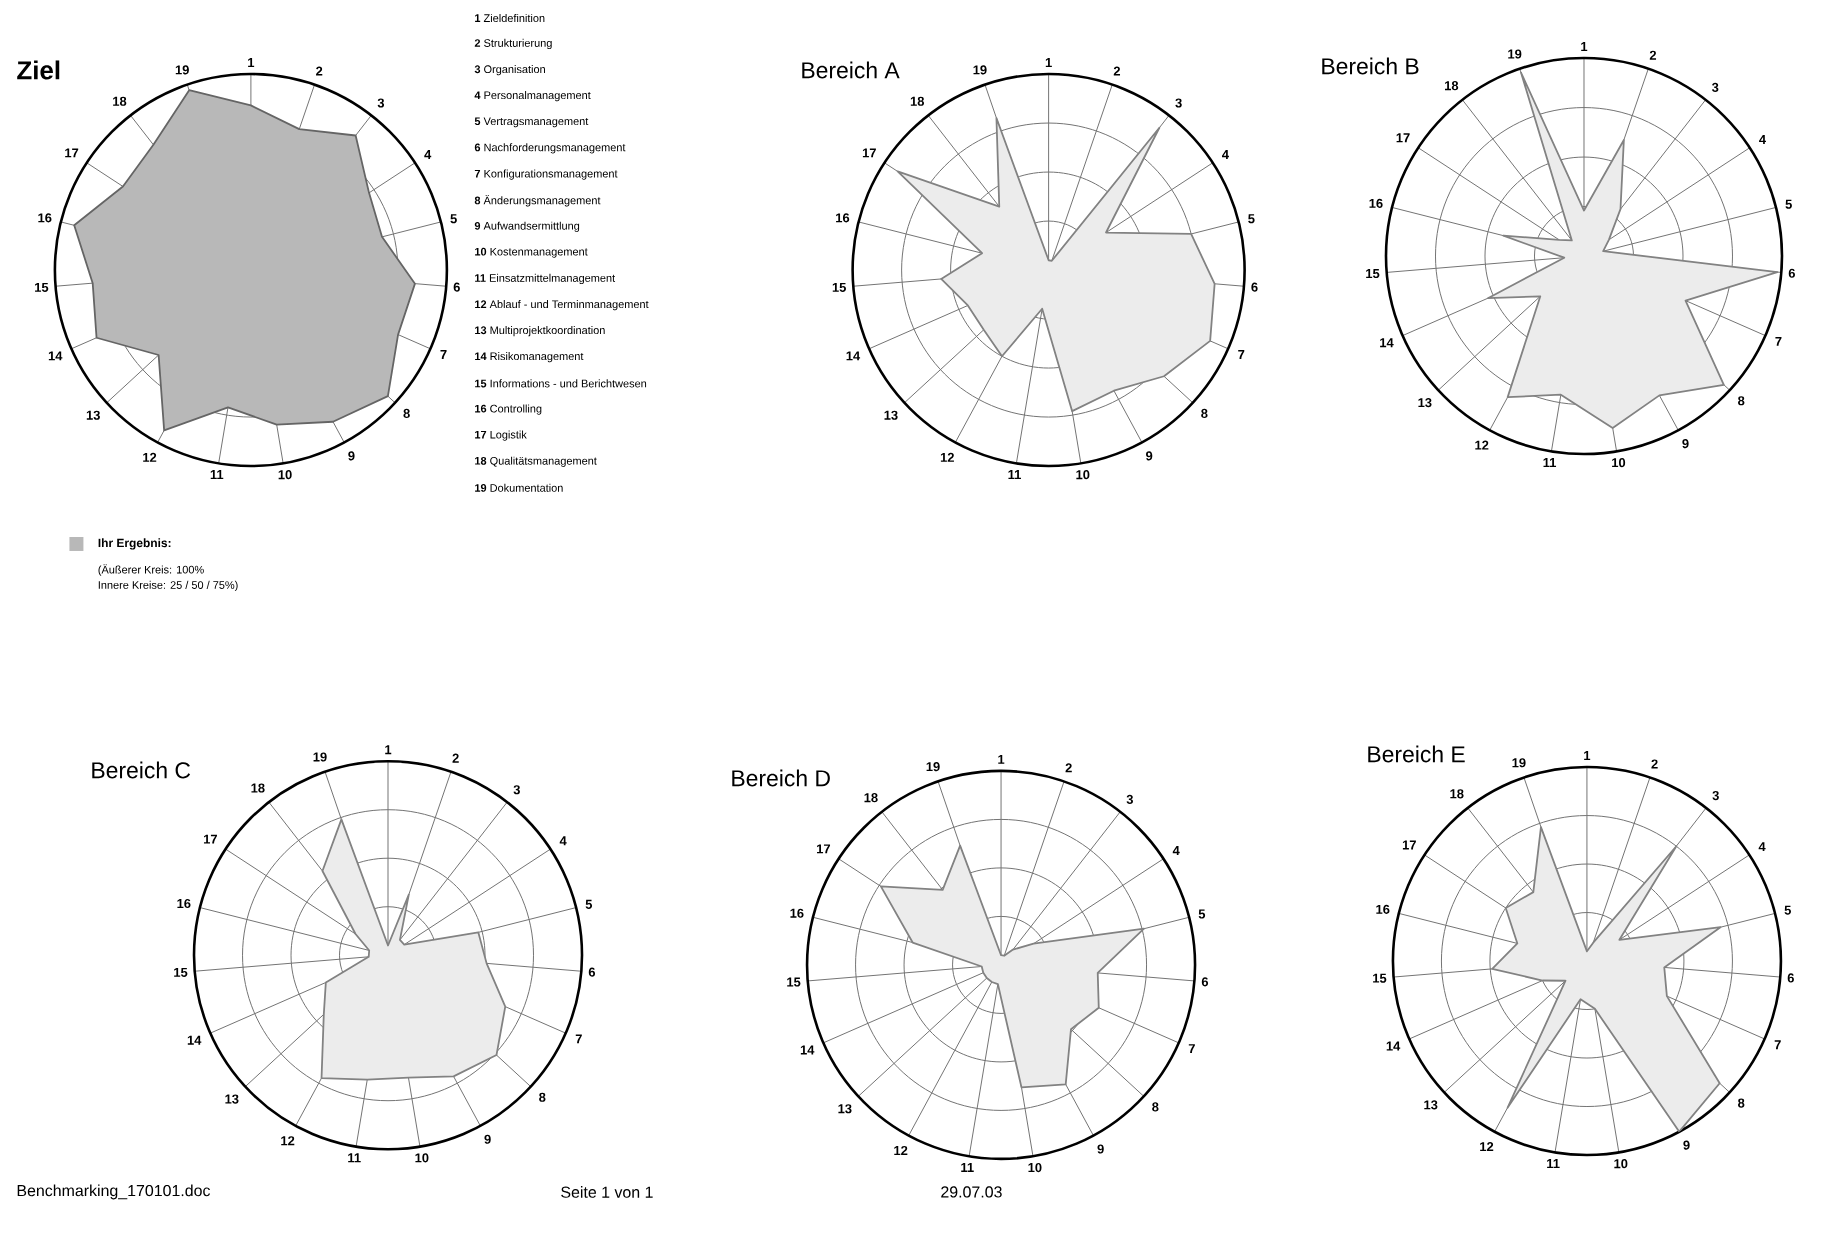 The height and width of the screenshot is (1254, 1836). Describe the element at coordinates (1370, 66) in the screenshot. I see `text: Bereich B` at that location.